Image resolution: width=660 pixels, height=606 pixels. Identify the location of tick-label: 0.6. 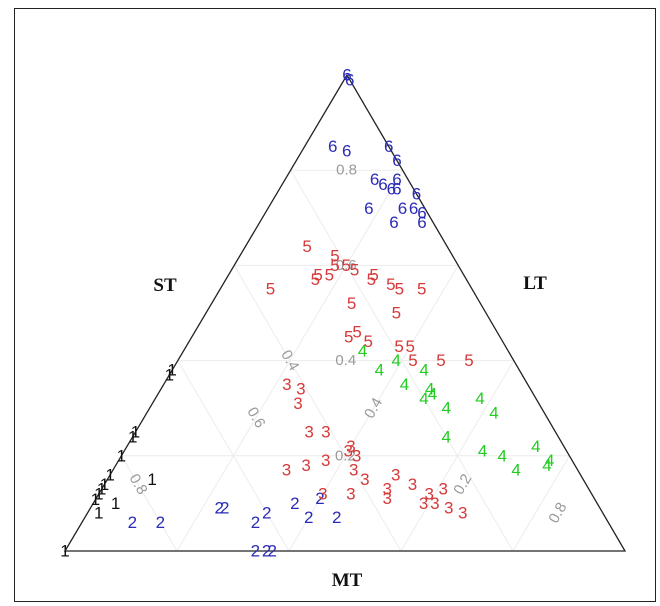
(255, 417).